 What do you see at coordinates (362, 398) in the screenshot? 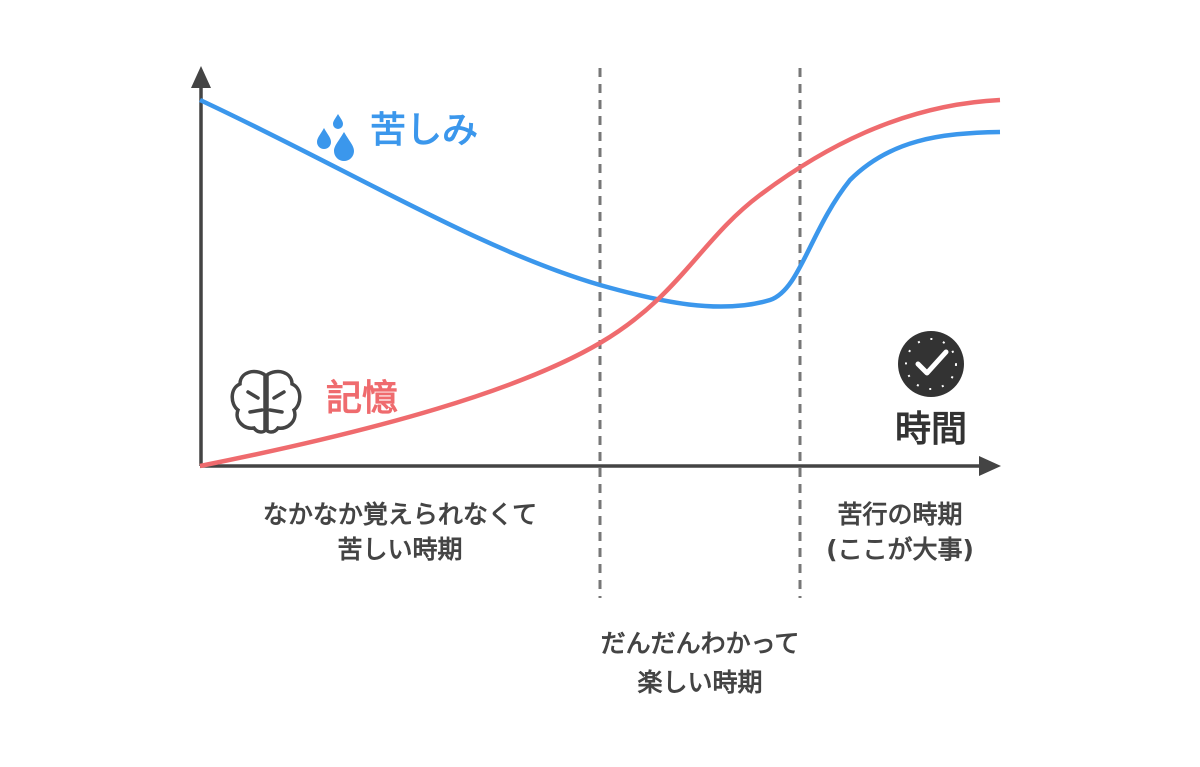
I see `memory-label: 記憶` at bounding box center [362, 398].